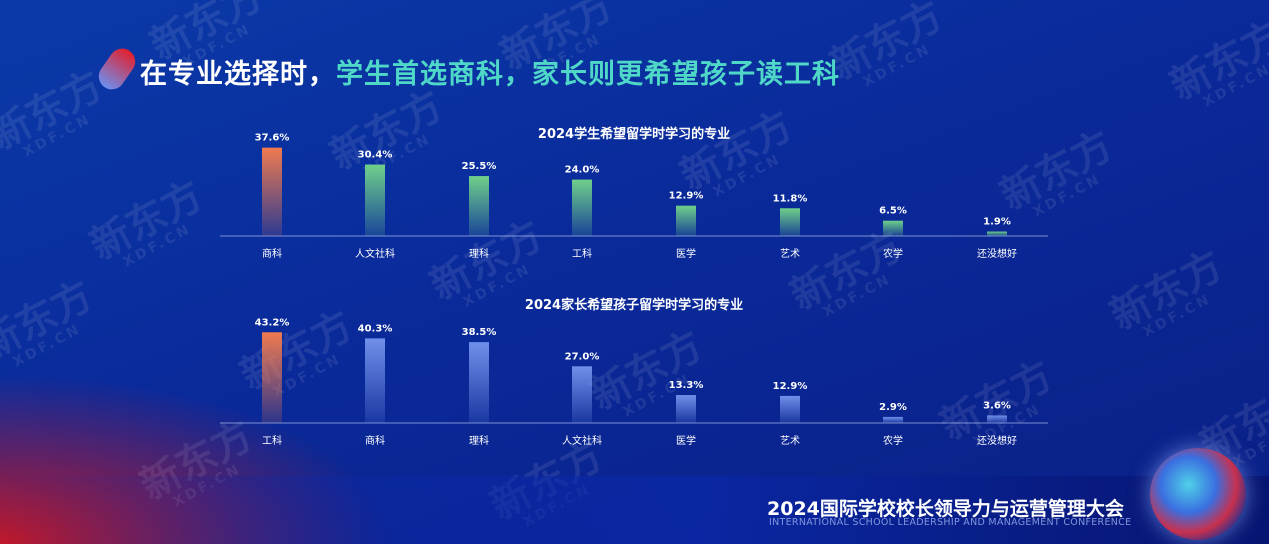  What do you see at coordinates (790, 198) in the screenshot?
I see `data-label: 11.8%` at bounding box center [790, 198].